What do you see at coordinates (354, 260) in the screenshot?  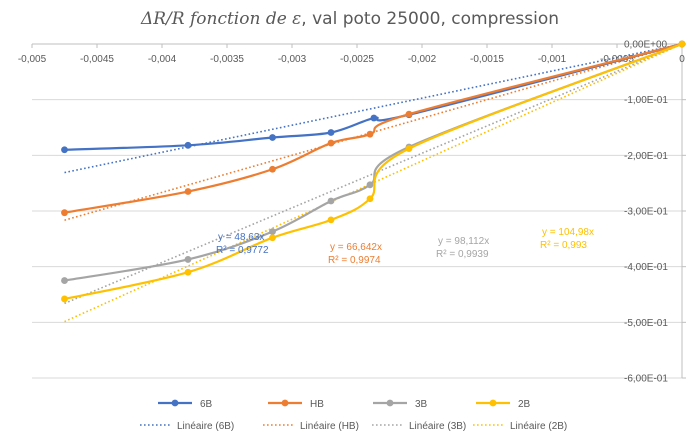 I see `trendline-r2-hb: R² = 0,9974` at bounding box center [354, 260].